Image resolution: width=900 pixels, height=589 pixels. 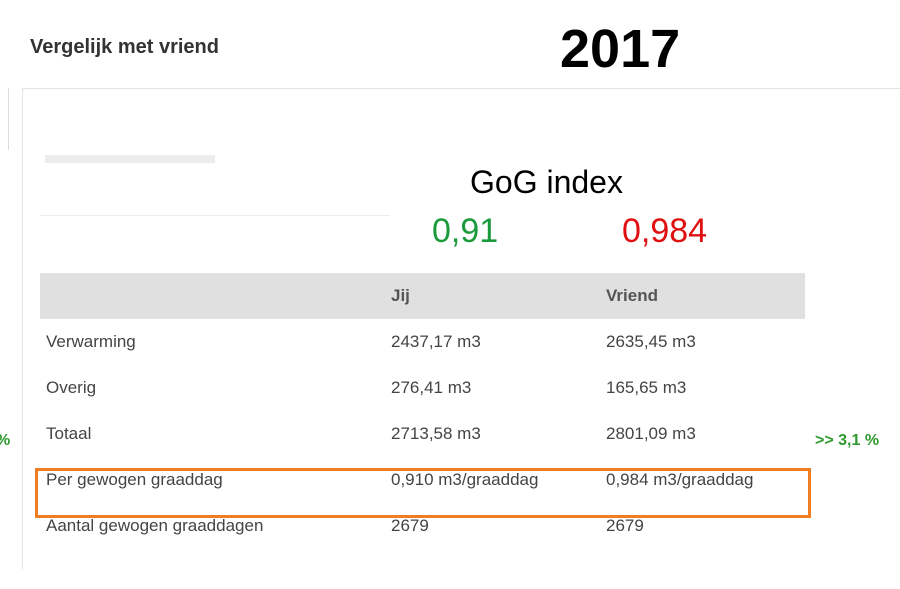 I want to click on table-row: Totaal 2713,58 m3 2801,09 m3, so click(x=422, y=434).